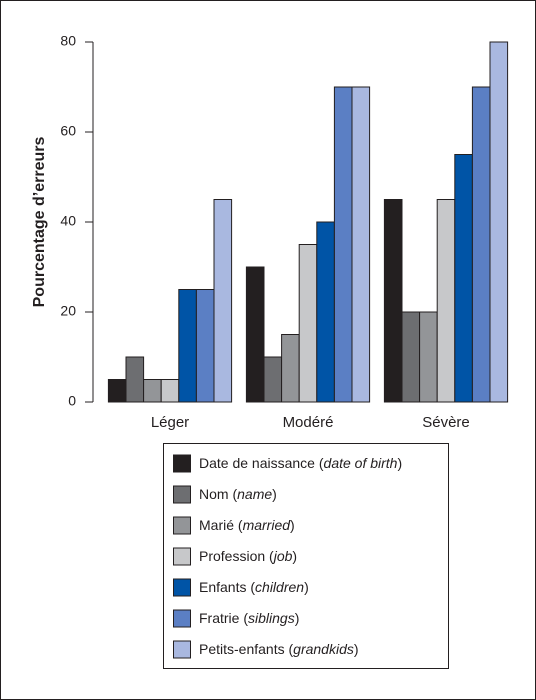 The width and height of the screenshot is (536, 700). I want to click on y-tick-label: 40, so click(68, 221).